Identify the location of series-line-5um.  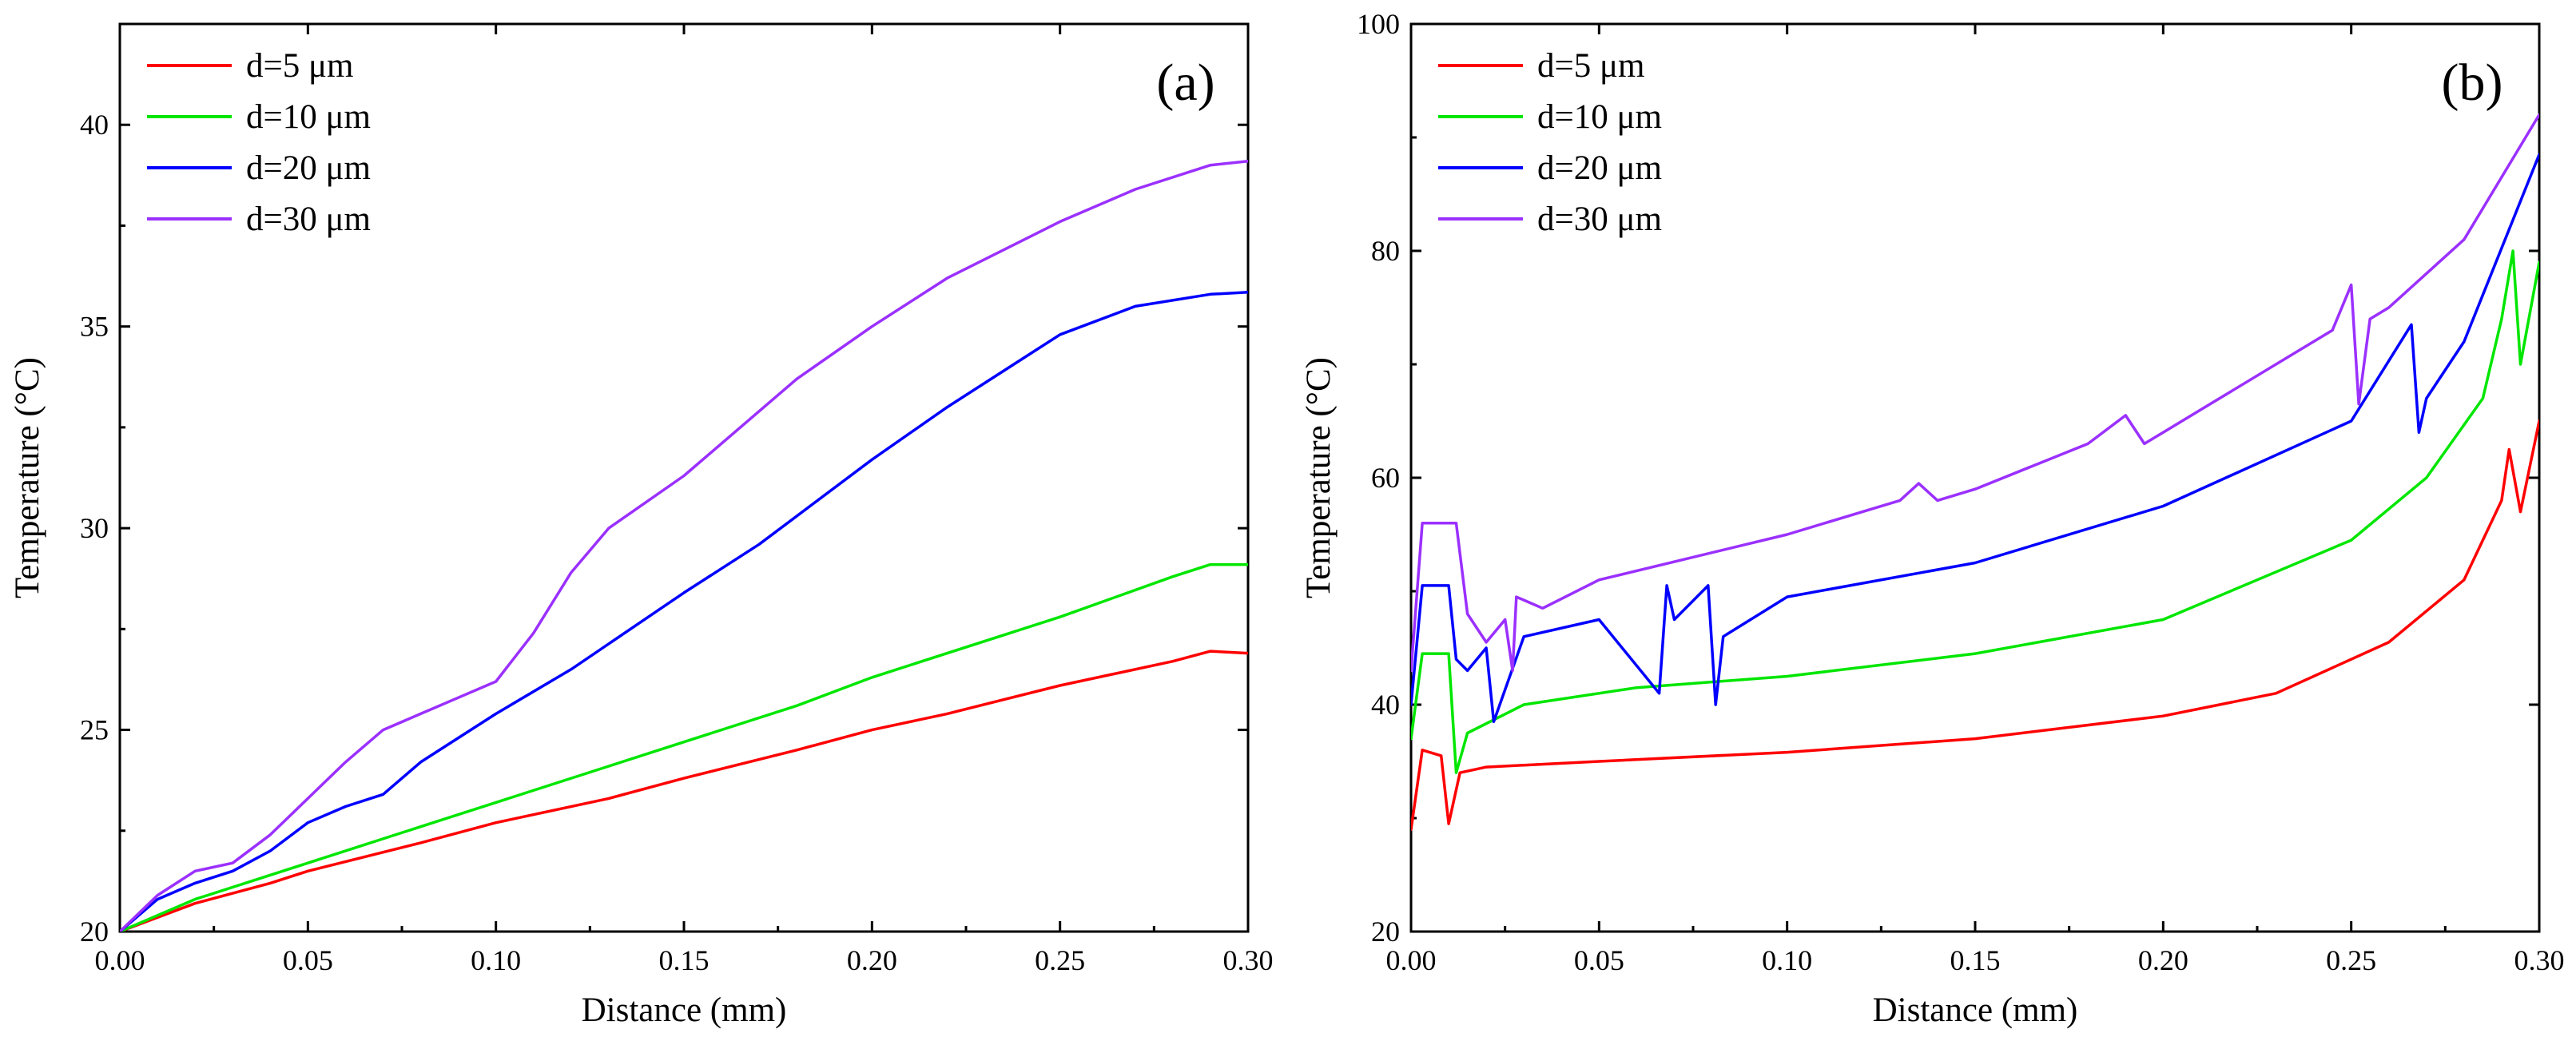
(684, 791).